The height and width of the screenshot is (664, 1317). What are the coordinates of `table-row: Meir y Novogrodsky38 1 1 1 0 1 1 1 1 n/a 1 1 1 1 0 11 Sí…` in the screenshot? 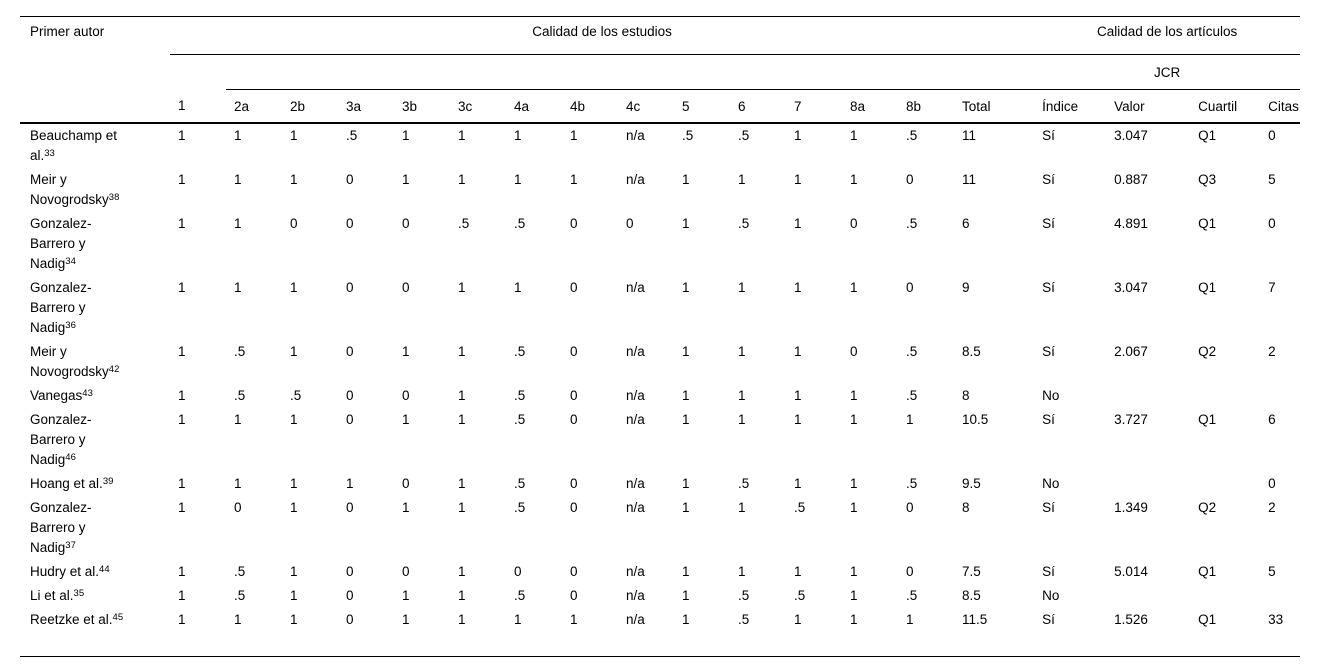 It's located at (660, 190).